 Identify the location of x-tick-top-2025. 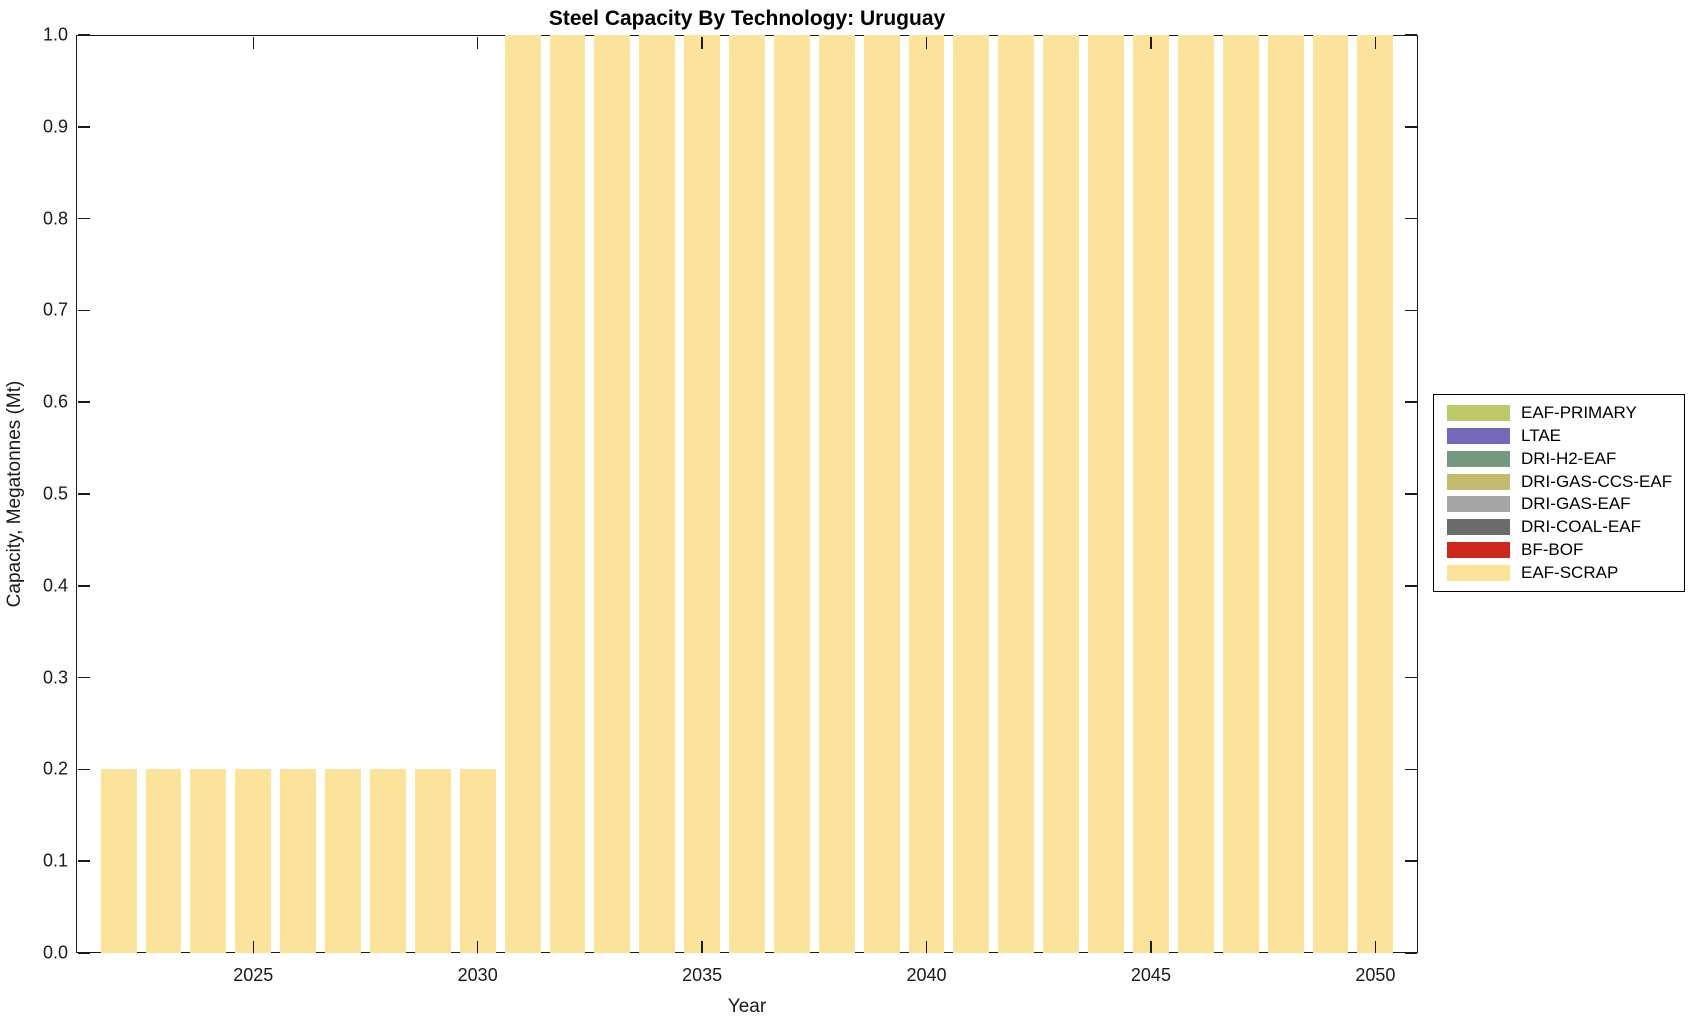
(253, 42).